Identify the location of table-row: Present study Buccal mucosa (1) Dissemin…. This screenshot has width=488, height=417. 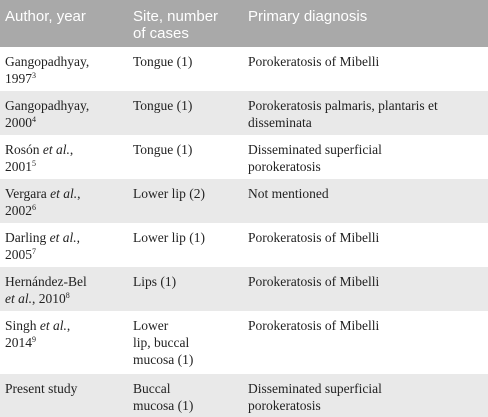
(244, 395).